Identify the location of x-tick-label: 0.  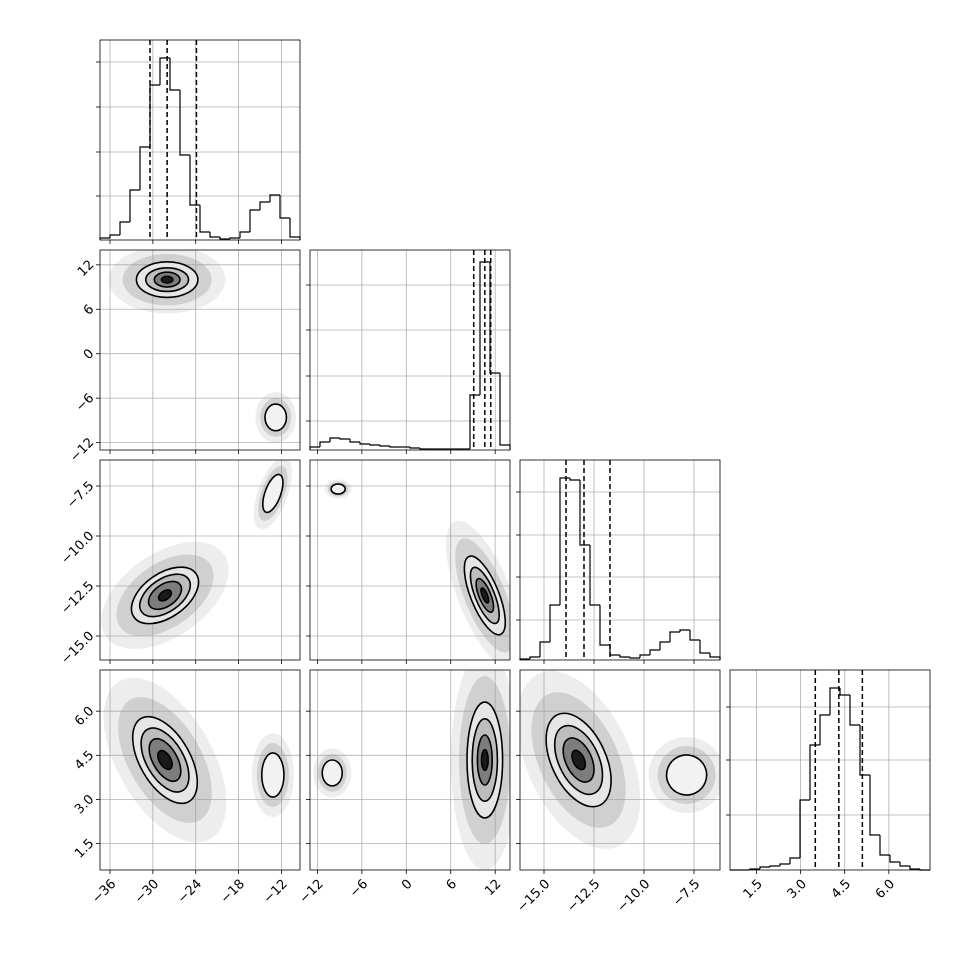
(407, 885).